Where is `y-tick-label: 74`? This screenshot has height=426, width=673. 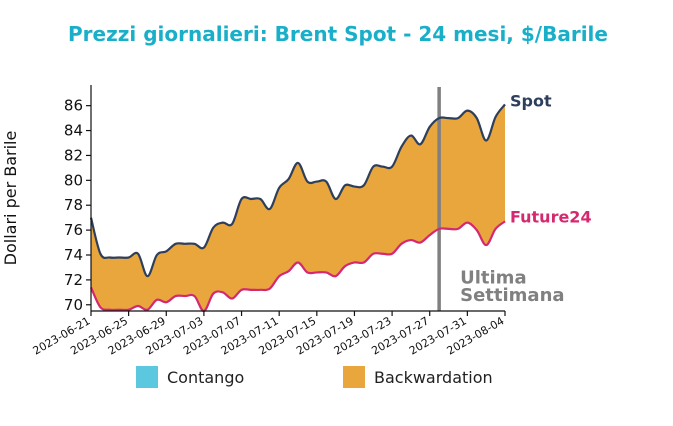
y-tick-label: 74 is located at coordinates (73, 255).